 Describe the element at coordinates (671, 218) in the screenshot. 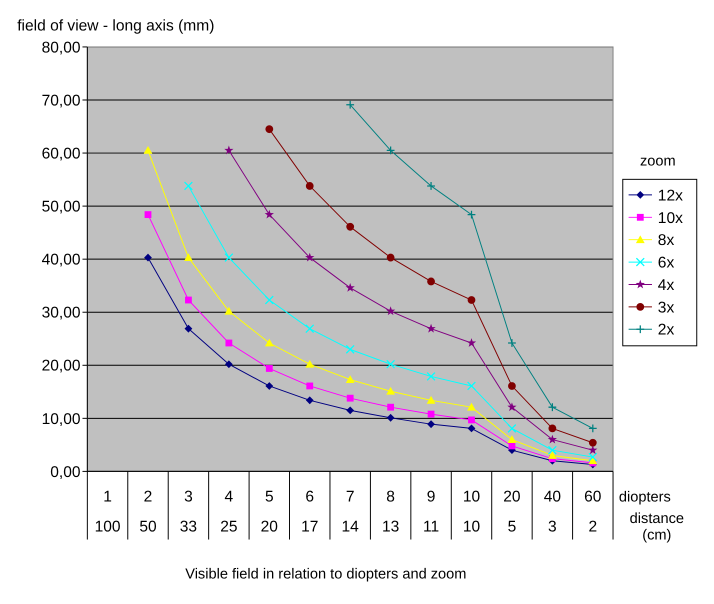

I see `legend-label: 10x` at that location.